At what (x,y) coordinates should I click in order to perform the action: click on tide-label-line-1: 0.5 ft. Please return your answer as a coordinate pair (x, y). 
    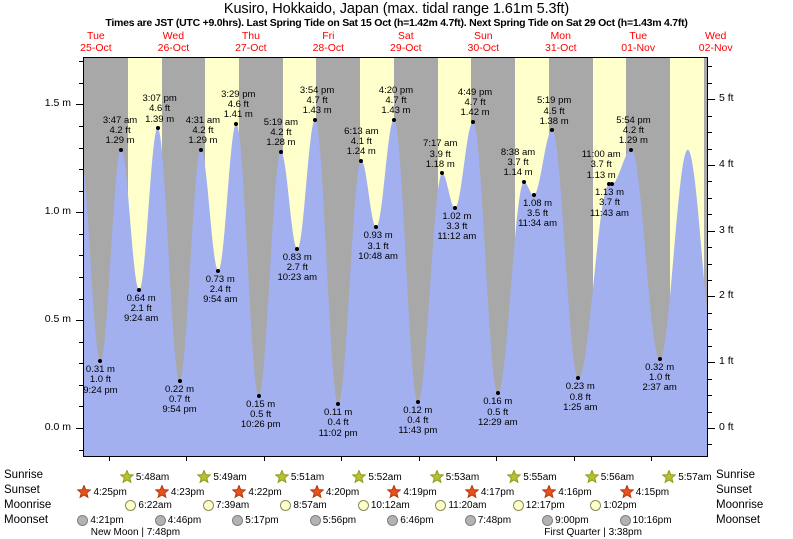
    Looking at the image, I should click on (498, 412).